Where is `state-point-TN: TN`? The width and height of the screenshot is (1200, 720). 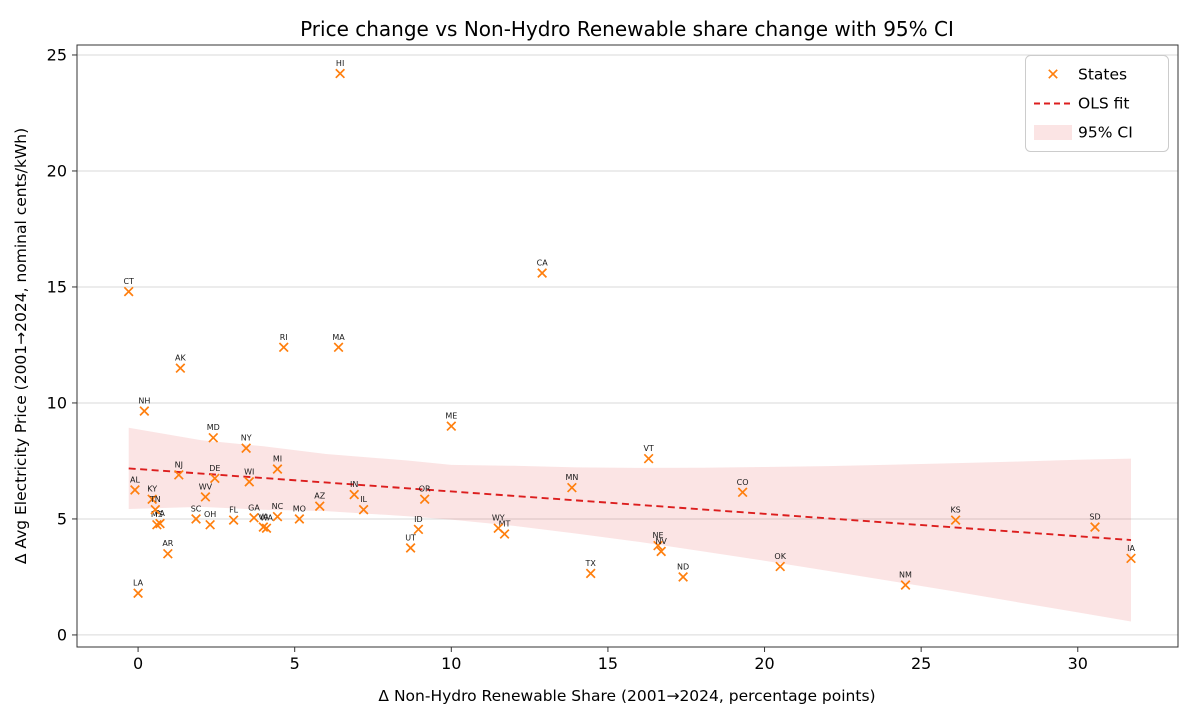
state-point-TN: TN is located at coordinates (155, 505).